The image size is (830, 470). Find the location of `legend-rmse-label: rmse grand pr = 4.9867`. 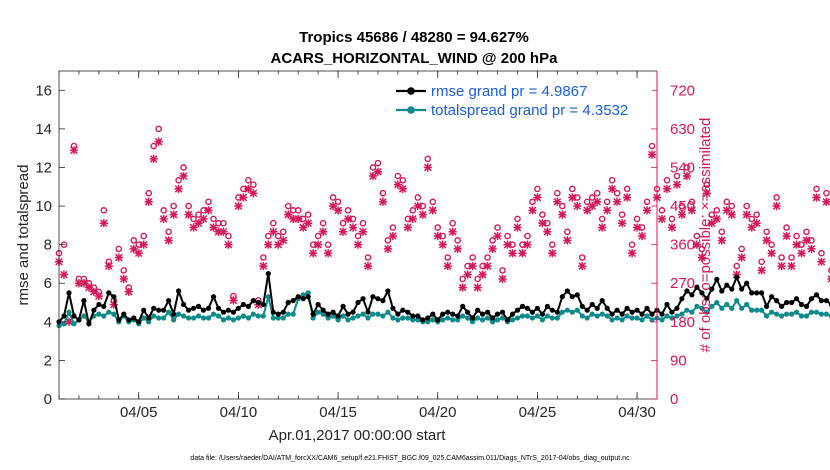

legend-rmse-label: rmse grand pr = 4.9867 is located at coordinates (509, 91).